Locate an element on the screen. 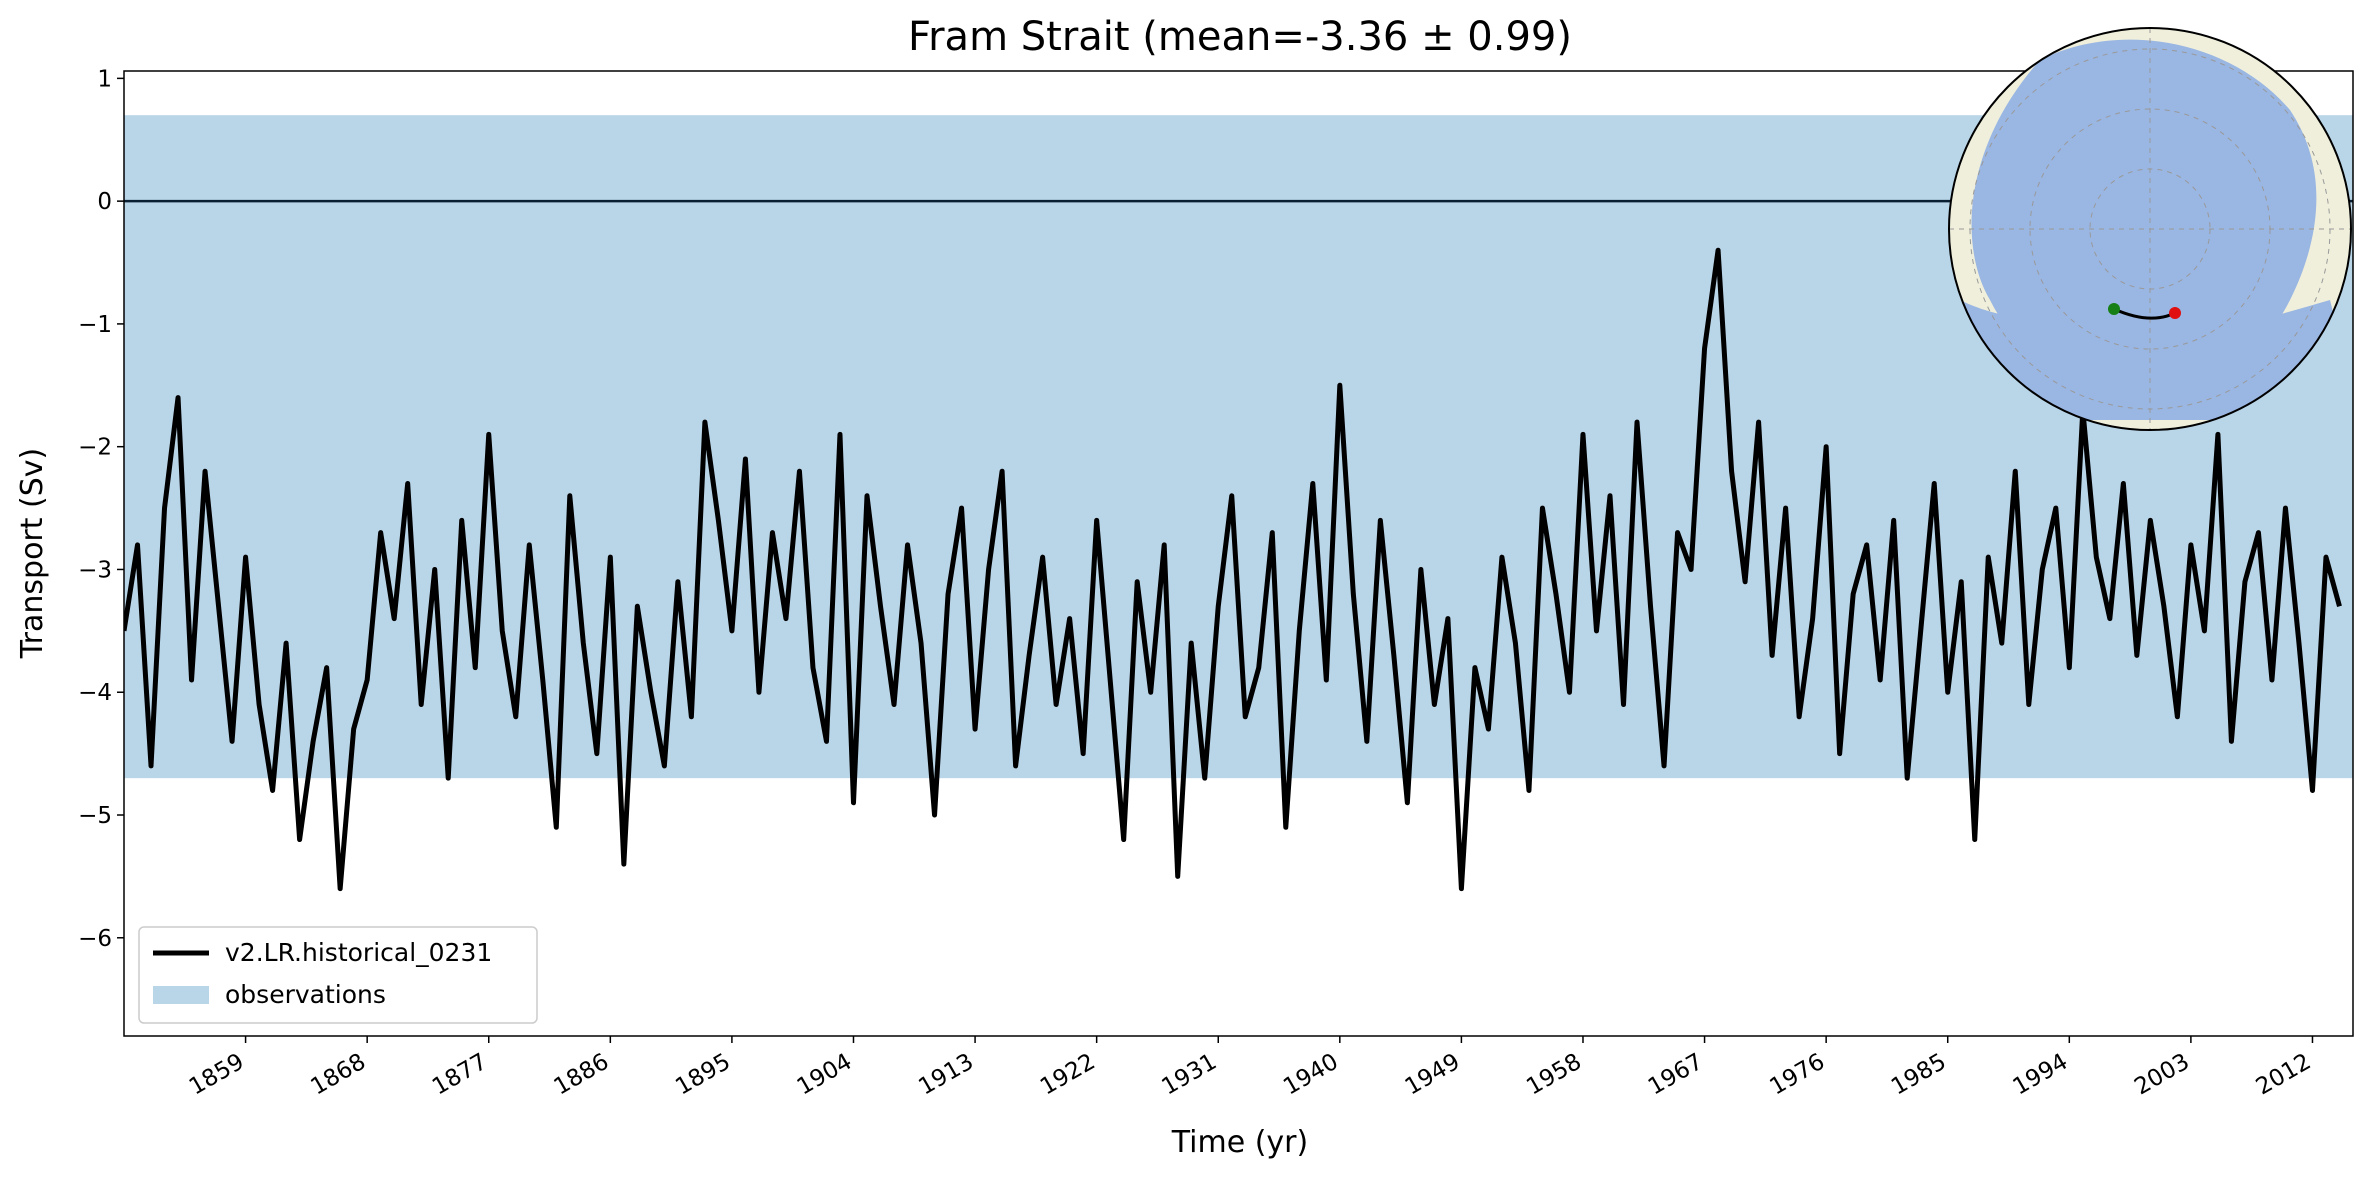 This screenshot has height=1180, width=2375. legend-box is located at coordinates (338, 975).